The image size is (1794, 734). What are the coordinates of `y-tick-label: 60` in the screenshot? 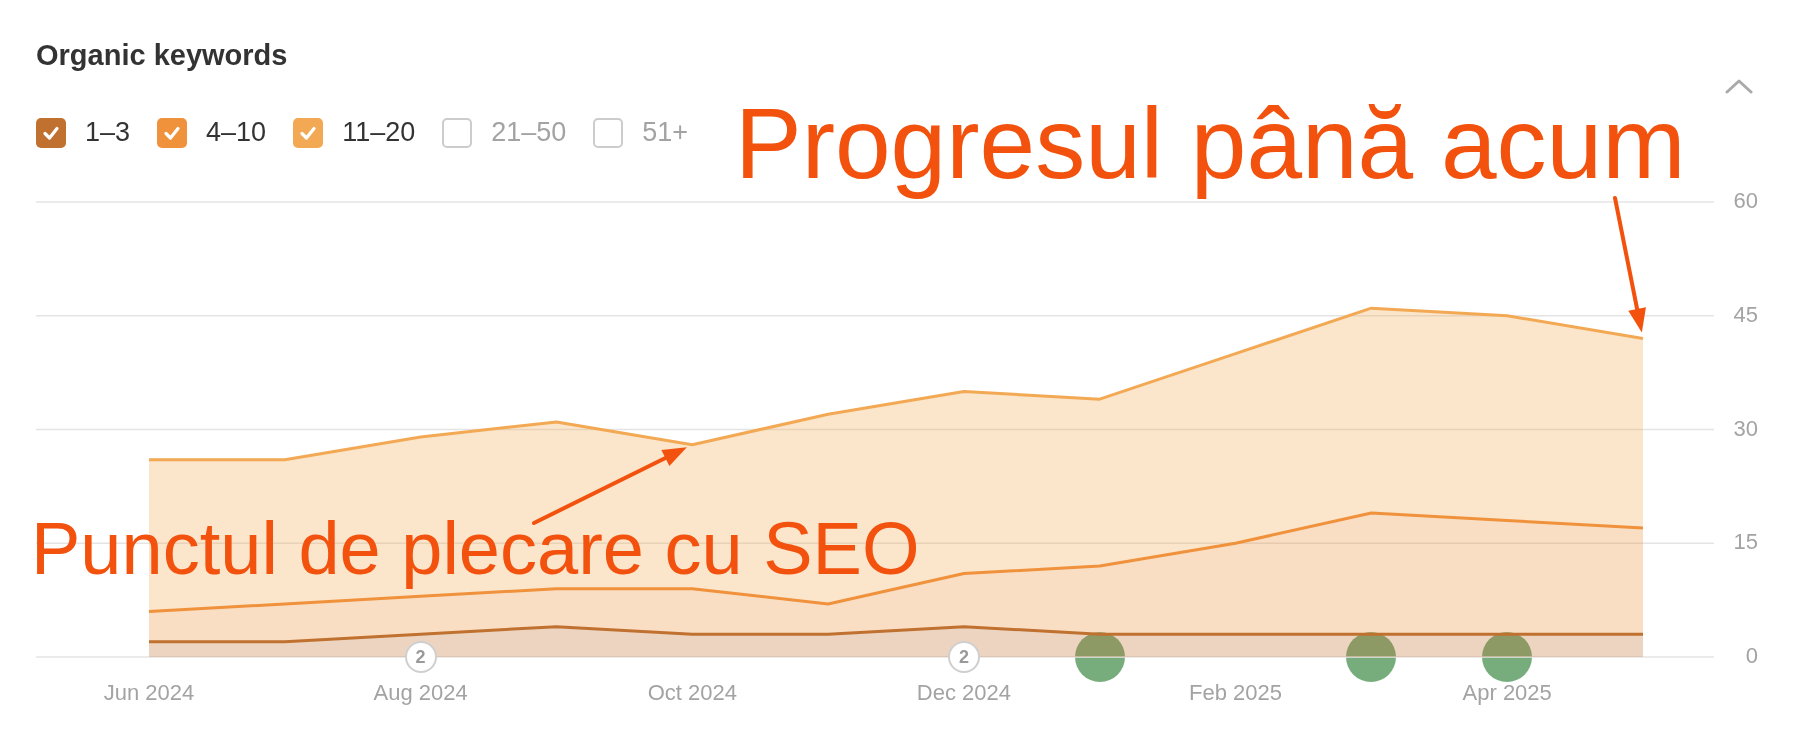 It's located at (1745, 201).